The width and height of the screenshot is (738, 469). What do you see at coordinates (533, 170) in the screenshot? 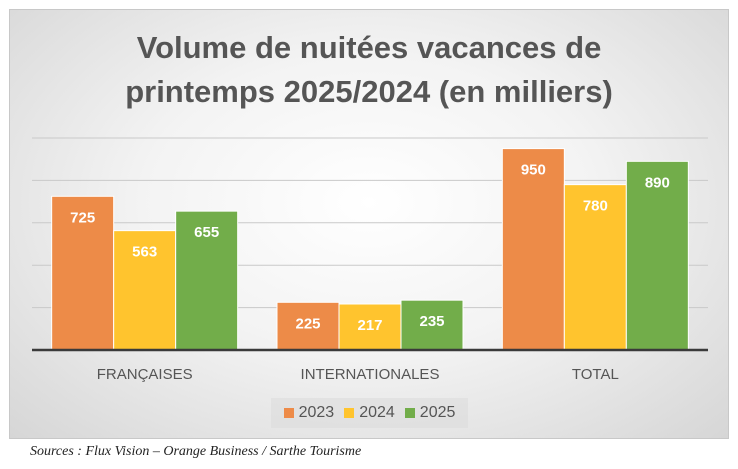
I see `data-label: 950` at bounding box center [533, 170].